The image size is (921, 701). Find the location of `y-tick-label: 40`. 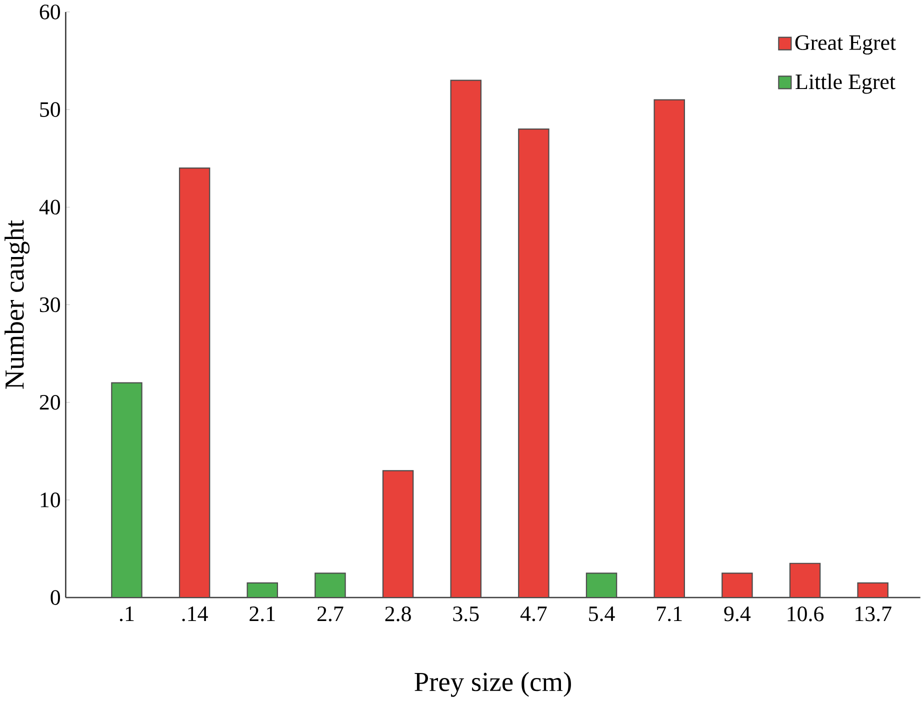

y-tick-label: 40 is located at coordinates (49, 207).